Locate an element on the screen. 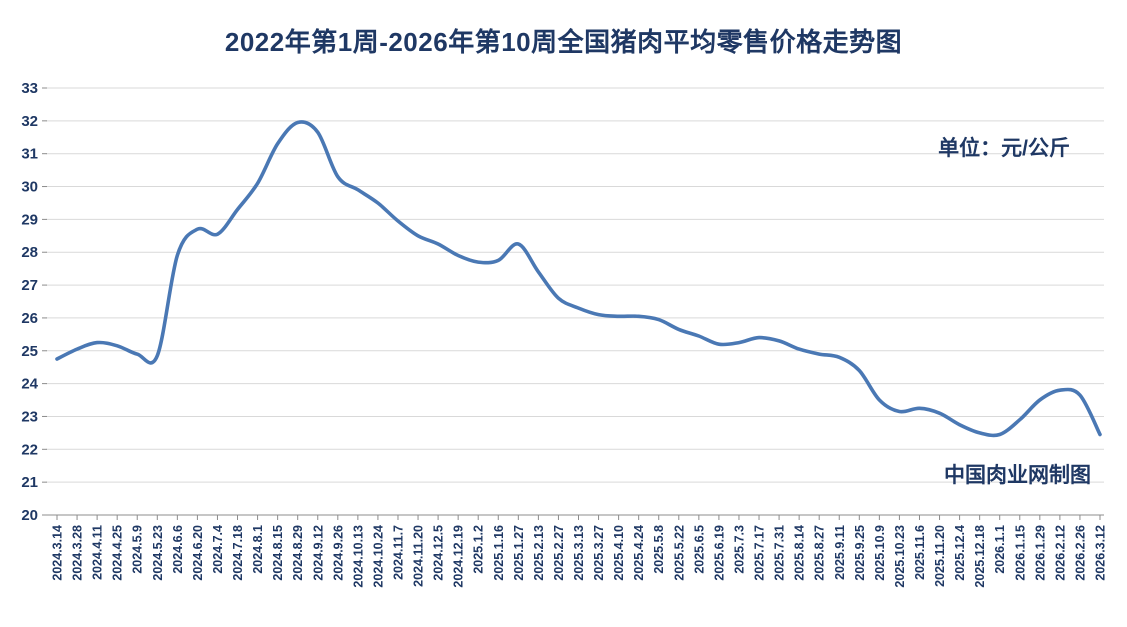  x-axis-label: 2026.3.12 is located at coordinates (1101, 553).